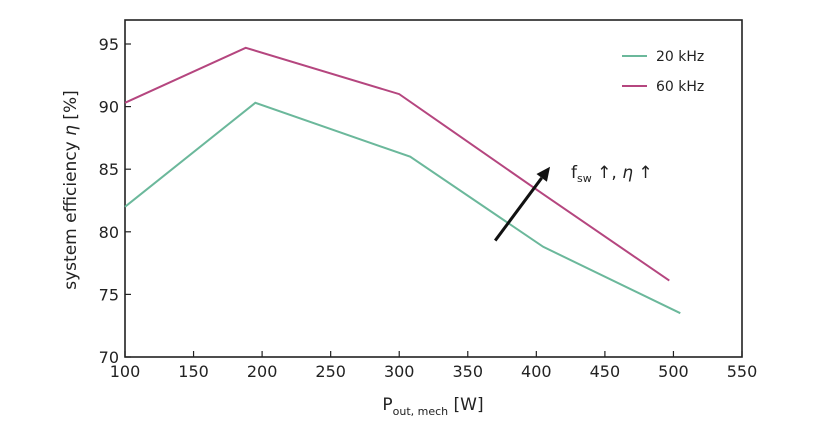 The image size is (838, 432). What do you see at coordinates (262, 371) in the screenshot?
I see `x-tick-label: 200` at bounding box center [262, 371].